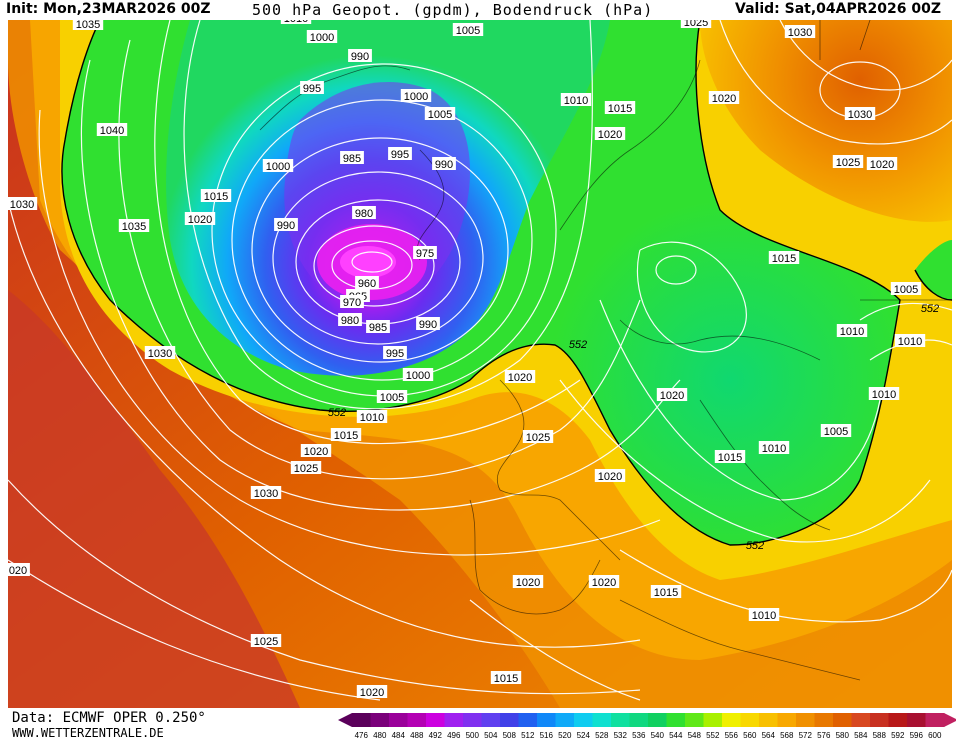 This screenshot has height=741, width=959. What do you see at coordinates (367, 284) in the screenshot?
I see `isobar-label: 960` at bounding box center [367, 284].